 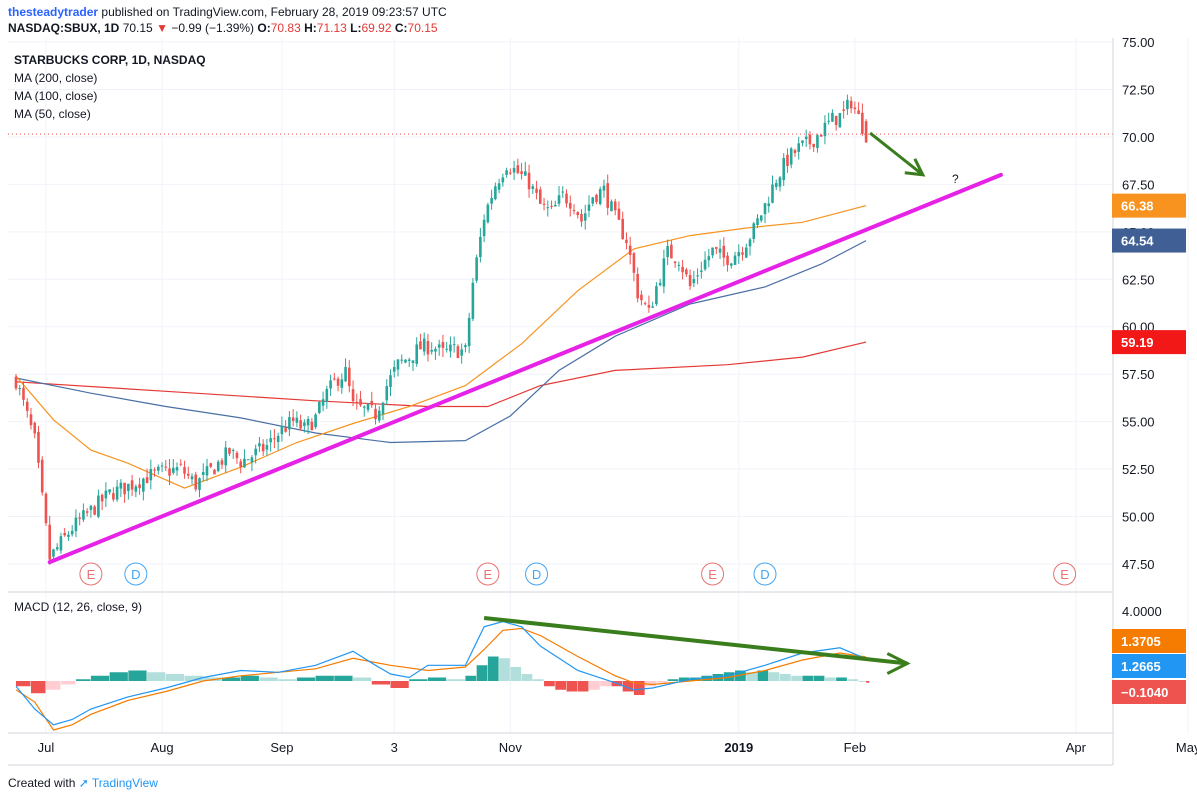 What do you see at coordinates (1144, 692) in the screenshot?
I see `macd-label-value: −0.1040` at bounding box center [1144, 692].